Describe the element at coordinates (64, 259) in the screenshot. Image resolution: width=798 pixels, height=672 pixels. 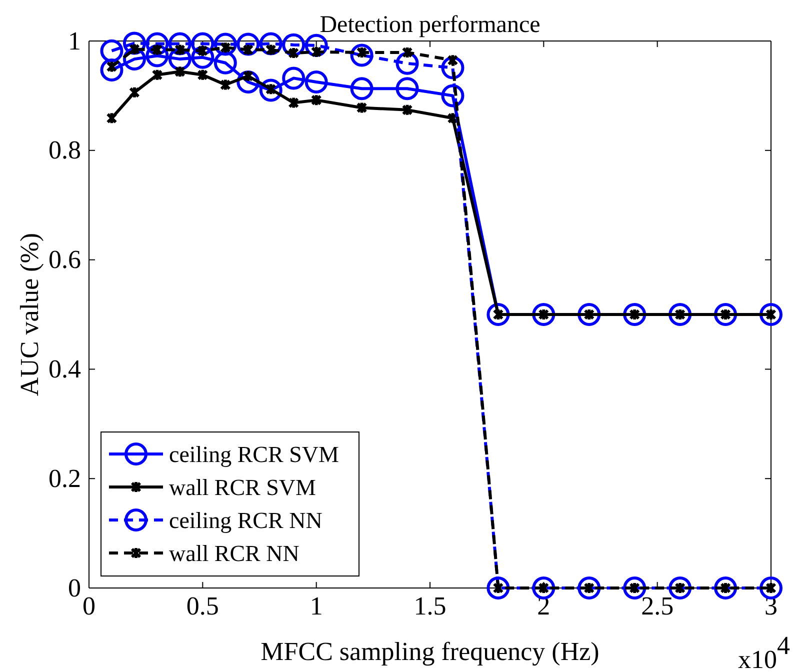
I see `y-tick-label: 0.6` at that location.